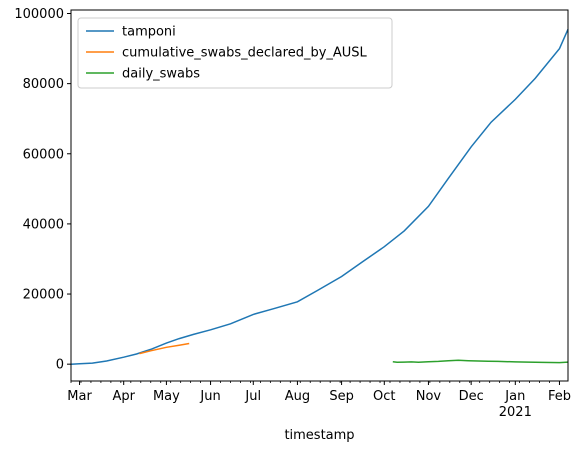 The width and height of the screenshot is (584, 451). Describe the element at coordinates (161, 74) in the screenshot. I see `legend-label-daily-swabs: daily_swabs` at that location.